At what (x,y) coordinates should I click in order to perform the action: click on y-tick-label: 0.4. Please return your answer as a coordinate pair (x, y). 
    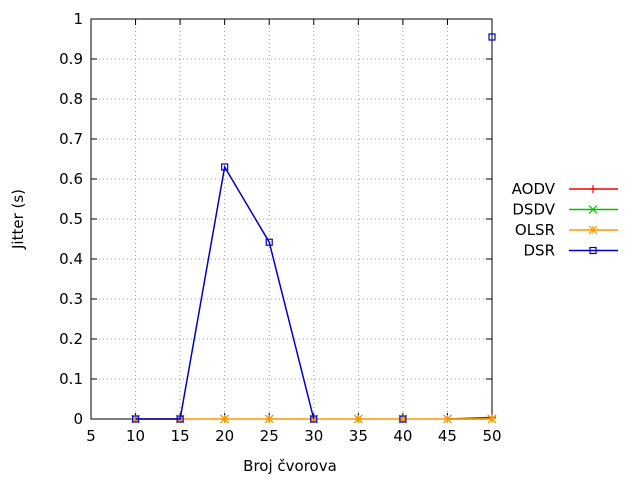
    Looking at the image, I should click on (71, 259).